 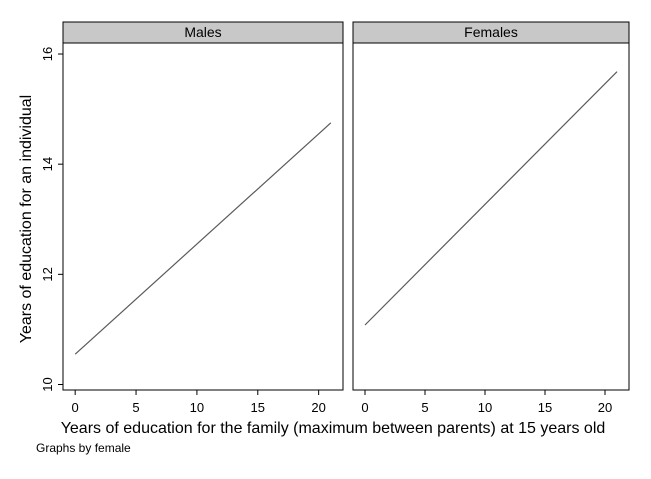 What do you see at coordinates (83, 448) in the screenshot?
I see `graphs-by-note: Graphs by female` at bounding box center [83, 448].